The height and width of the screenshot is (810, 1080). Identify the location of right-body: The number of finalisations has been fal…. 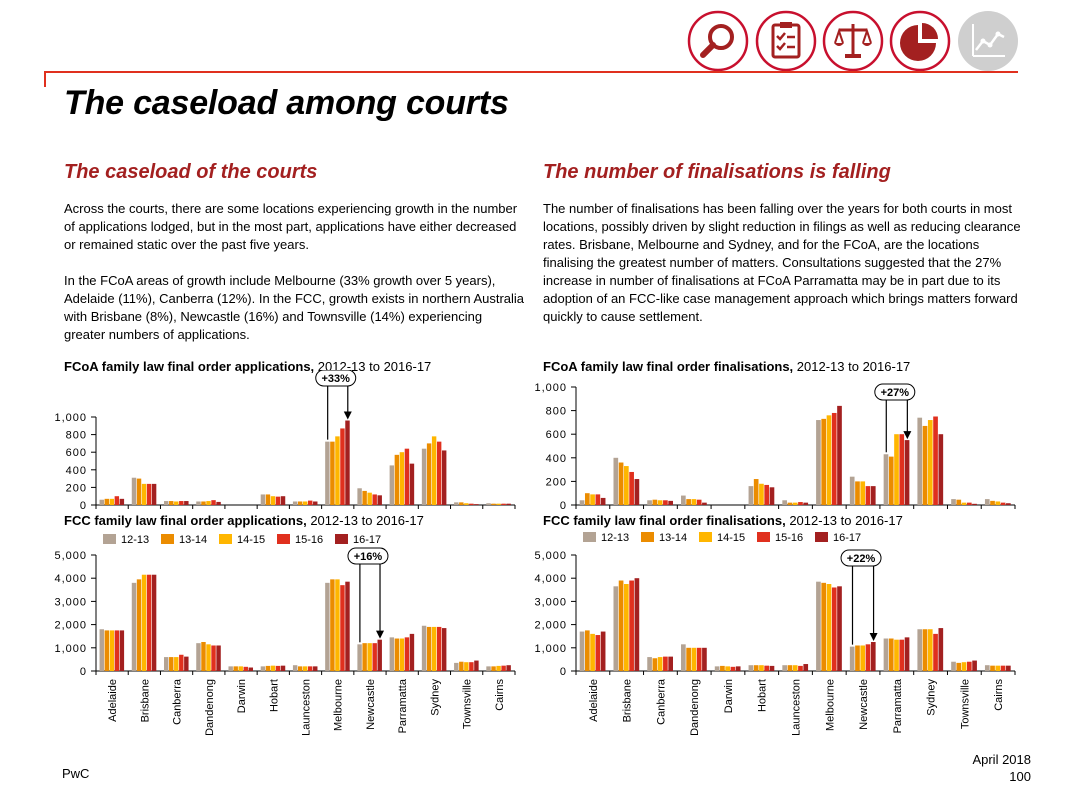
(785, 263).